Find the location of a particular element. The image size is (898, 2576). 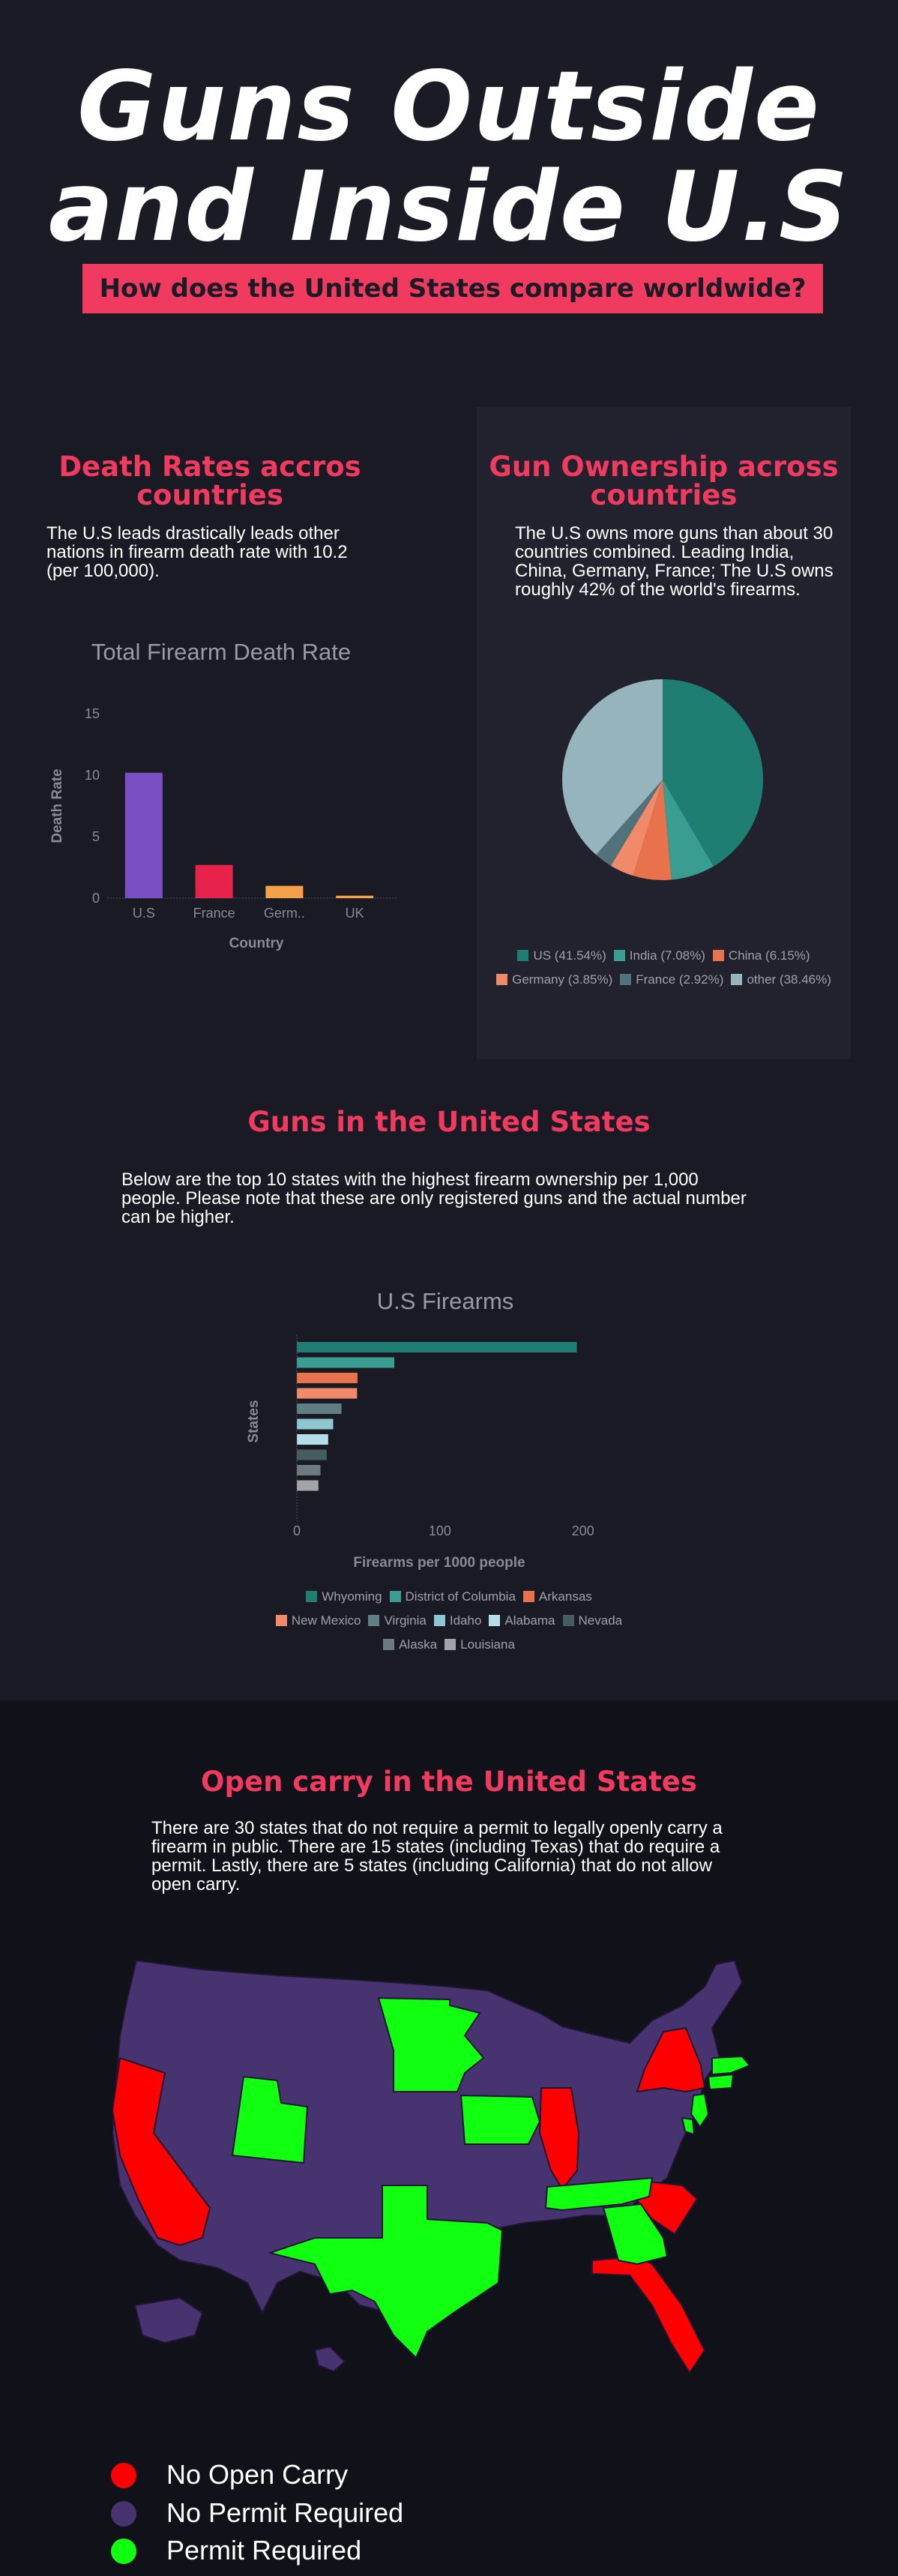

map-delaware-md is located at coordinates (689, 2126).